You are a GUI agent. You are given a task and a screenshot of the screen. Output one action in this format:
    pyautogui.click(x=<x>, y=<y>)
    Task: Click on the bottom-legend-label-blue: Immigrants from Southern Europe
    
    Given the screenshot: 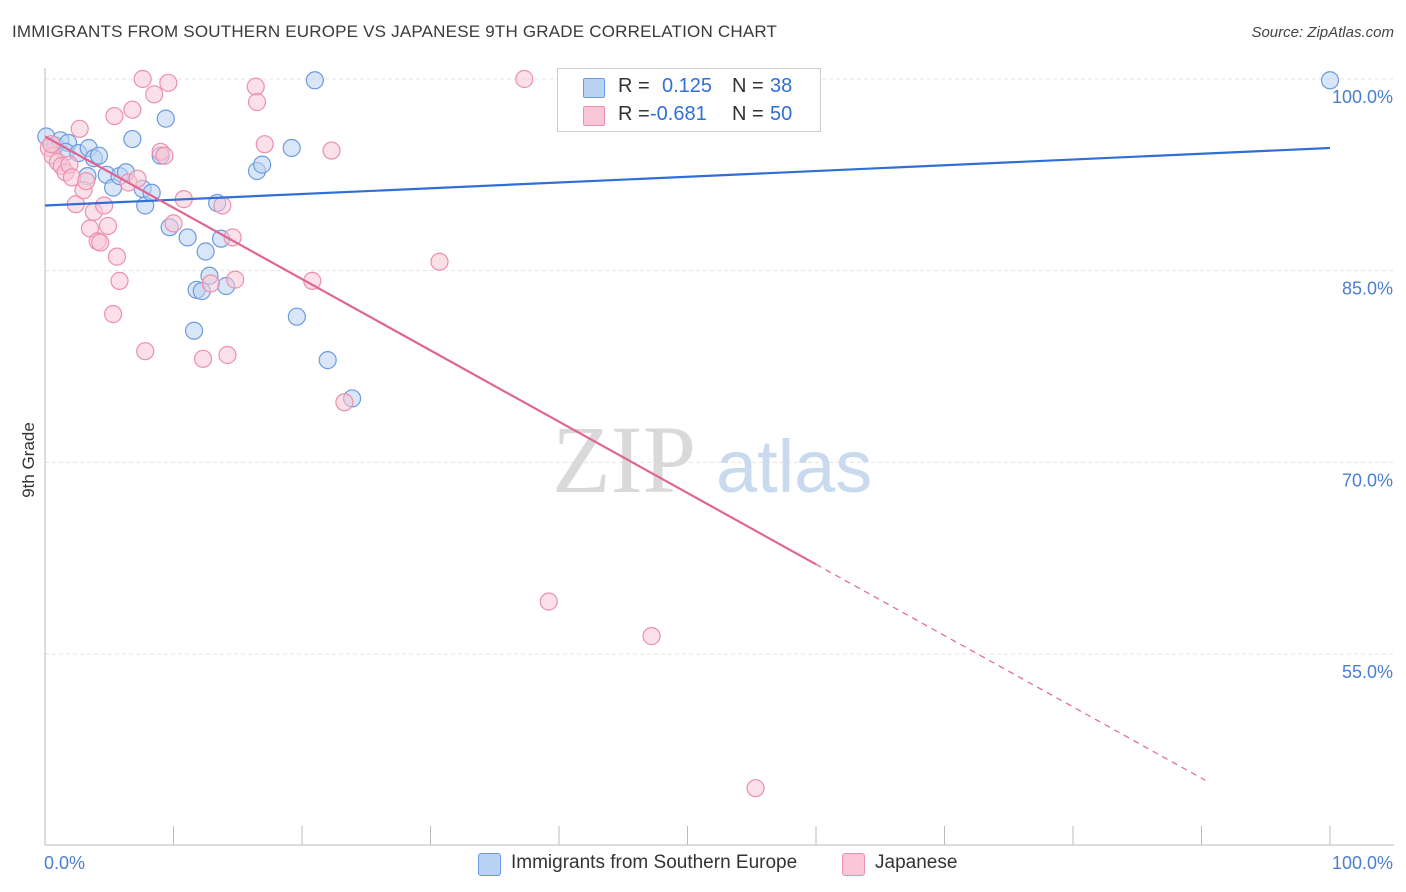 What is the action you would take?
    pyautogui.click(x=654, y=862)
    